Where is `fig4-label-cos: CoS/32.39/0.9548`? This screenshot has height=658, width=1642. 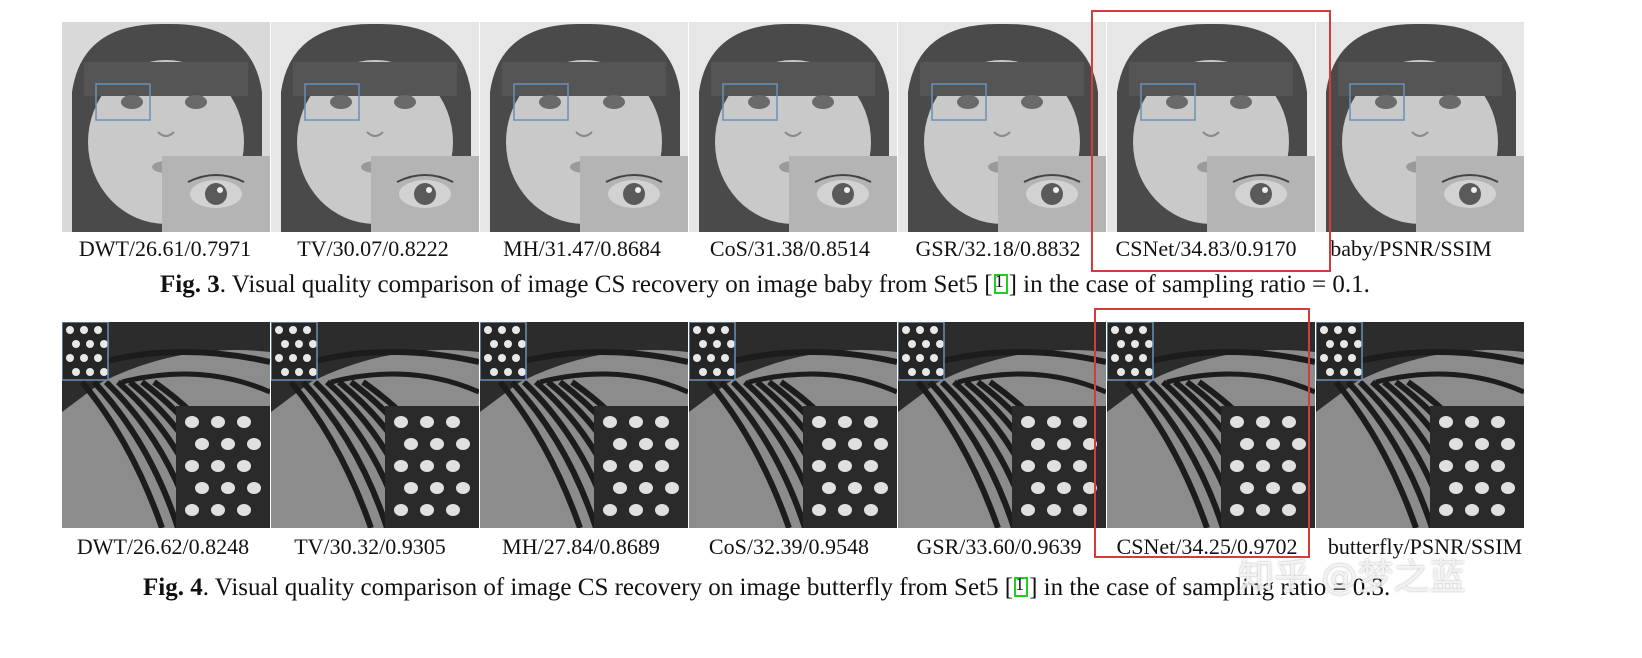 fig4-label-cos: CoS/32.39/0.9548 is located at coordinates (789, 546).